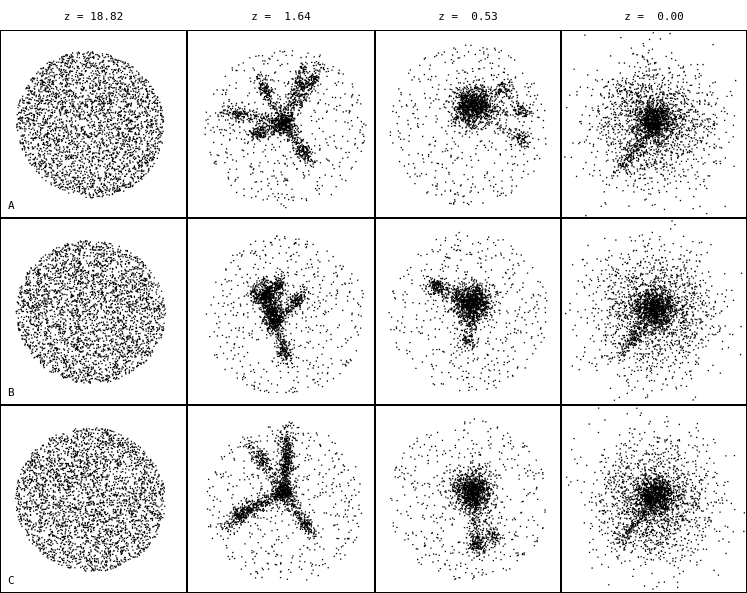 Image resolution: width=747 pixels, height=593 pixels. What do you see at coordinates (94, 16) in the screenshot?
I see `column-header: z = 18.82` at bounding box center [94, 16].